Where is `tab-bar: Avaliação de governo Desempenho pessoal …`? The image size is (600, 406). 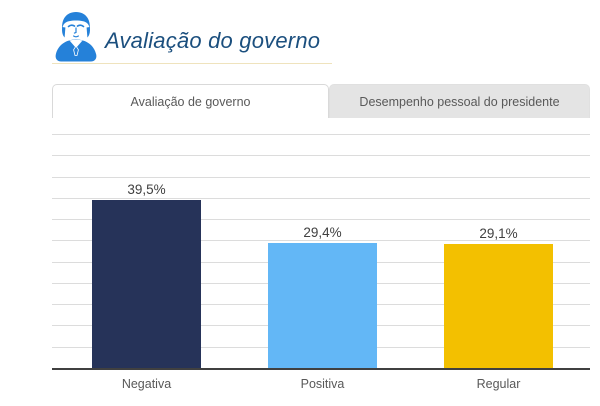 tab-bar: Avaliação de governo Desempenho pessoal … is located at coordinates (321, 101).